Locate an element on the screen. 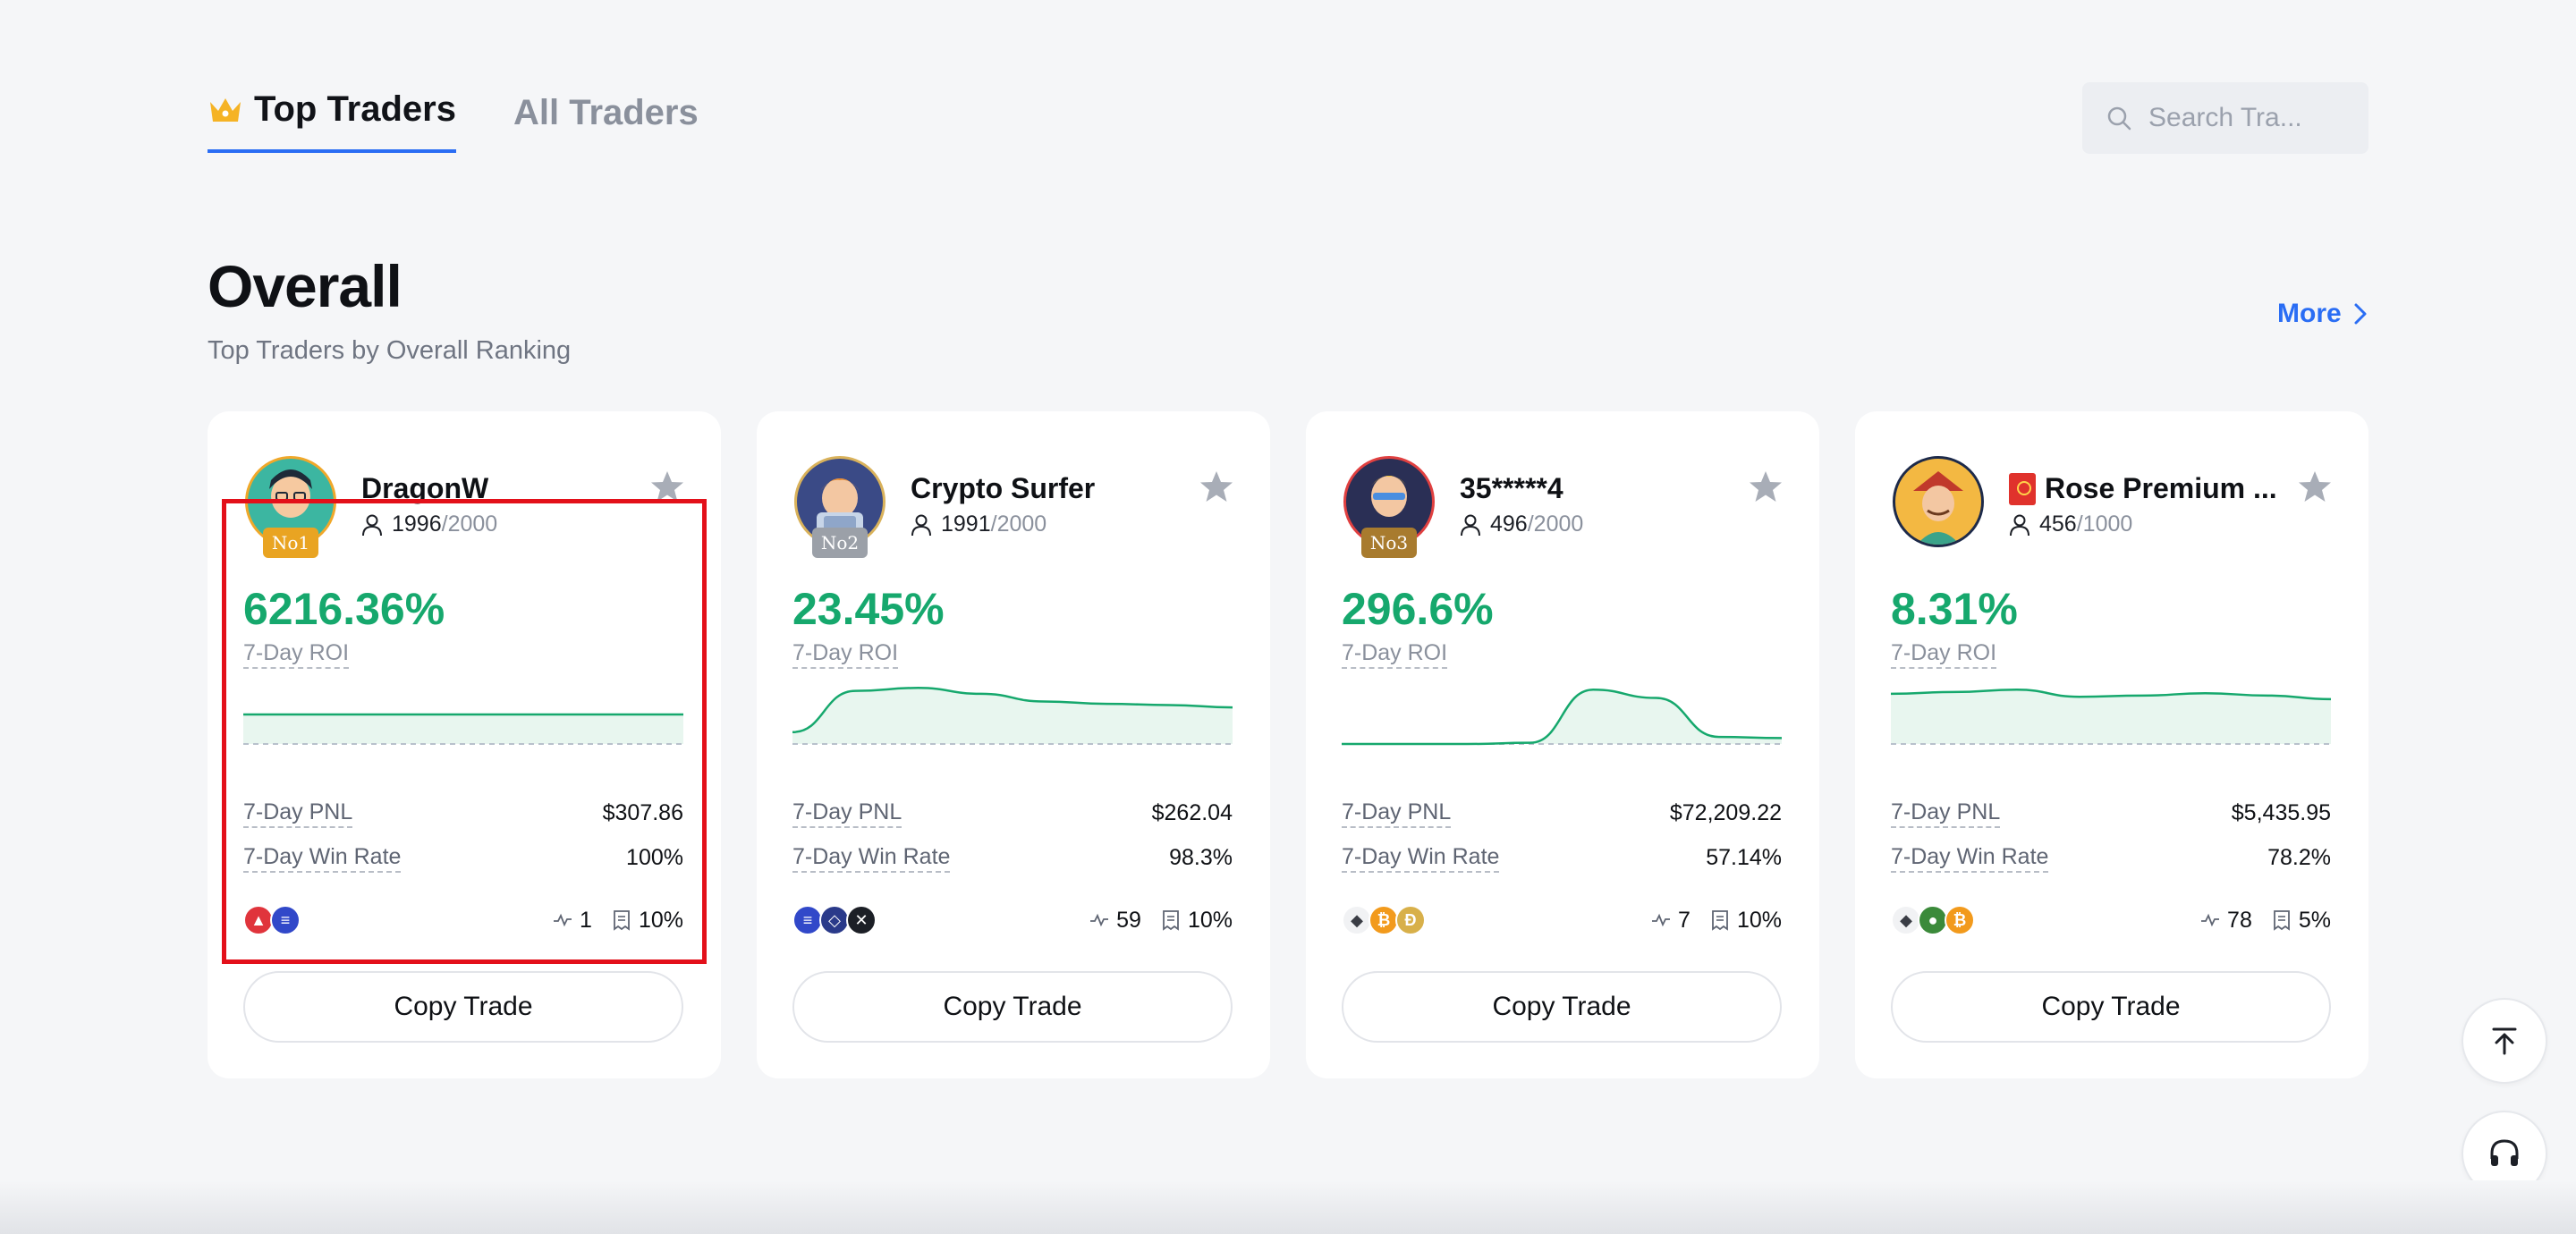 Image resolution: width=2576 pixels, height=1234 pixels. chevron-right-icon is located at coordinates (2360, 314).